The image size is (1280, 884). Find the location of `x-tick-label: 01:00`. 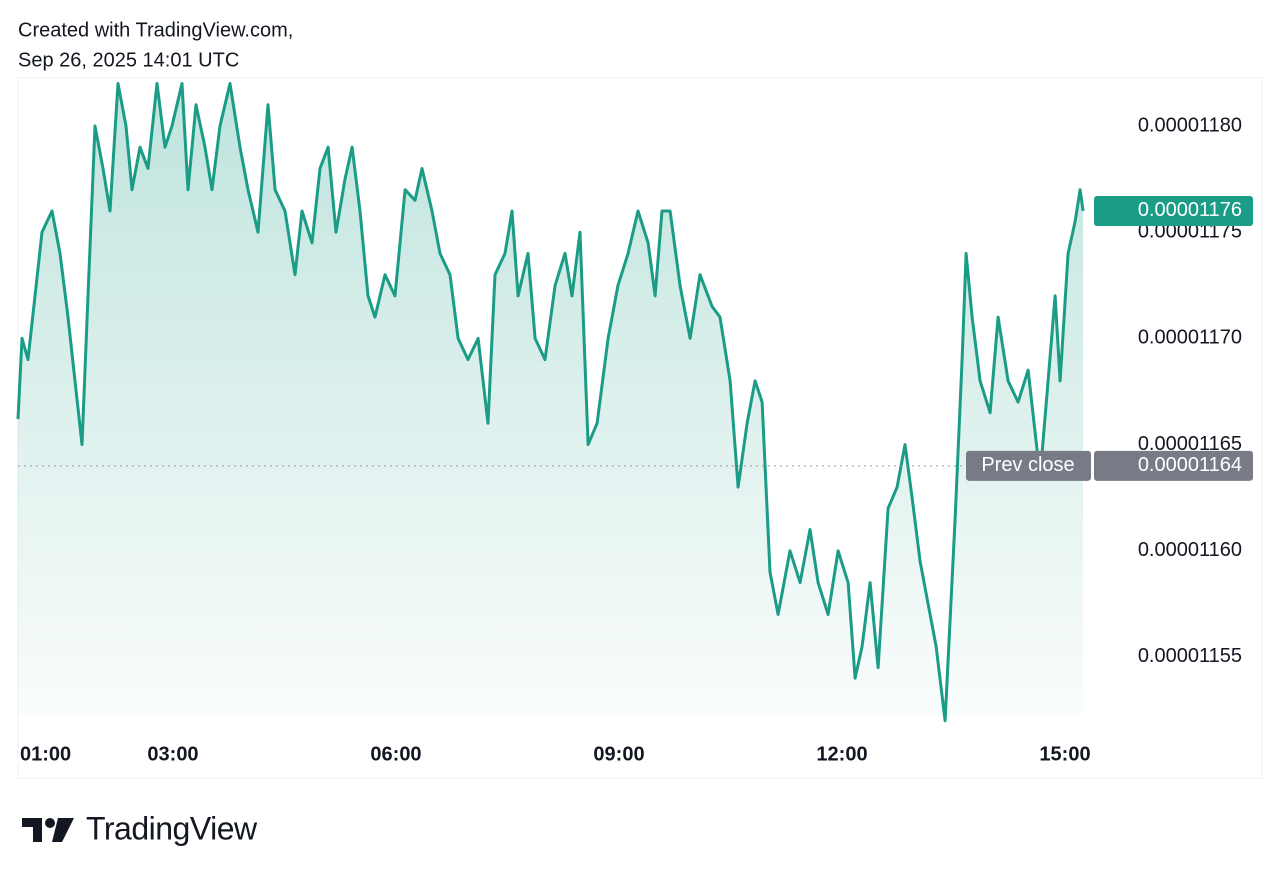

x-tick-label: 01:00 is located at coordinates (45, 754).